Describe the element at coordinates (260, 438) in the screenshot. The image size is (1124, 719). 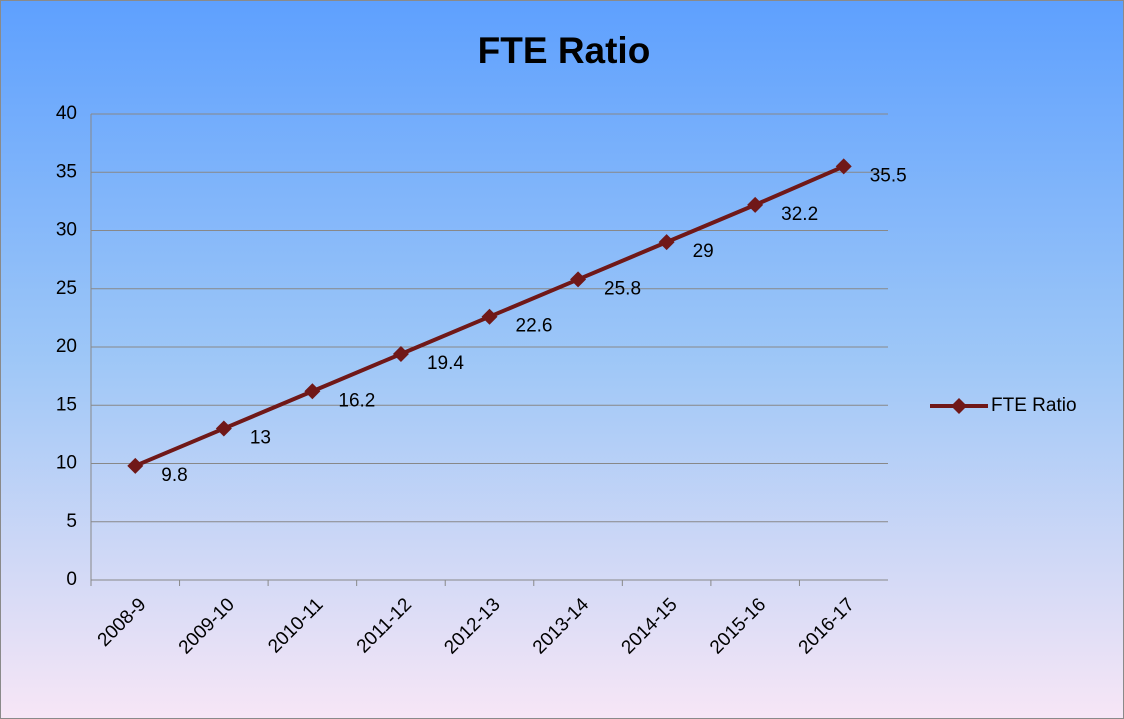
I see `data-label: 13` at that location.